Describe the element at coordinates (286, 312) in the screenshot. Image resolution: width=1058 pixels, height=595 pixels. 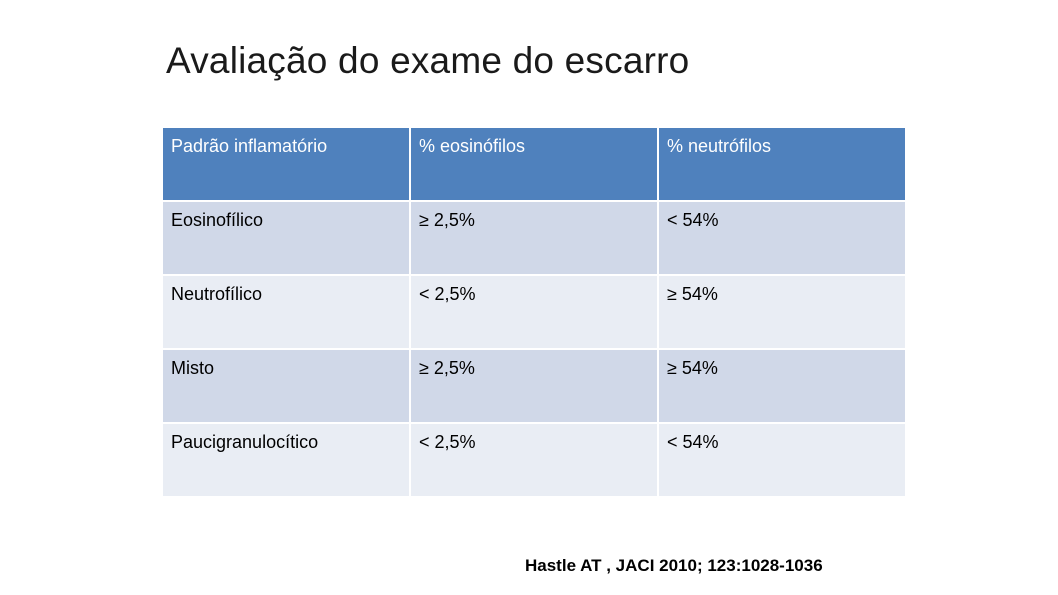
I see `cell-pattern: Neutrofílico` at that location.